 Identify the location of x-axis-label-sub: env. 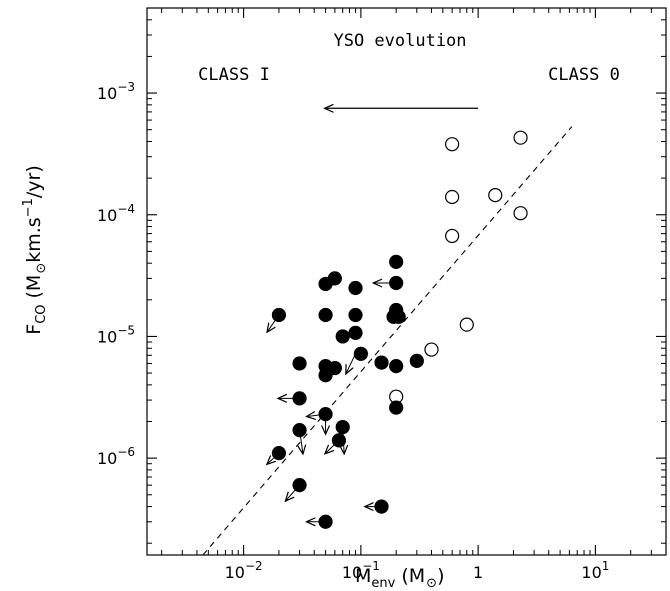
(383, 583).